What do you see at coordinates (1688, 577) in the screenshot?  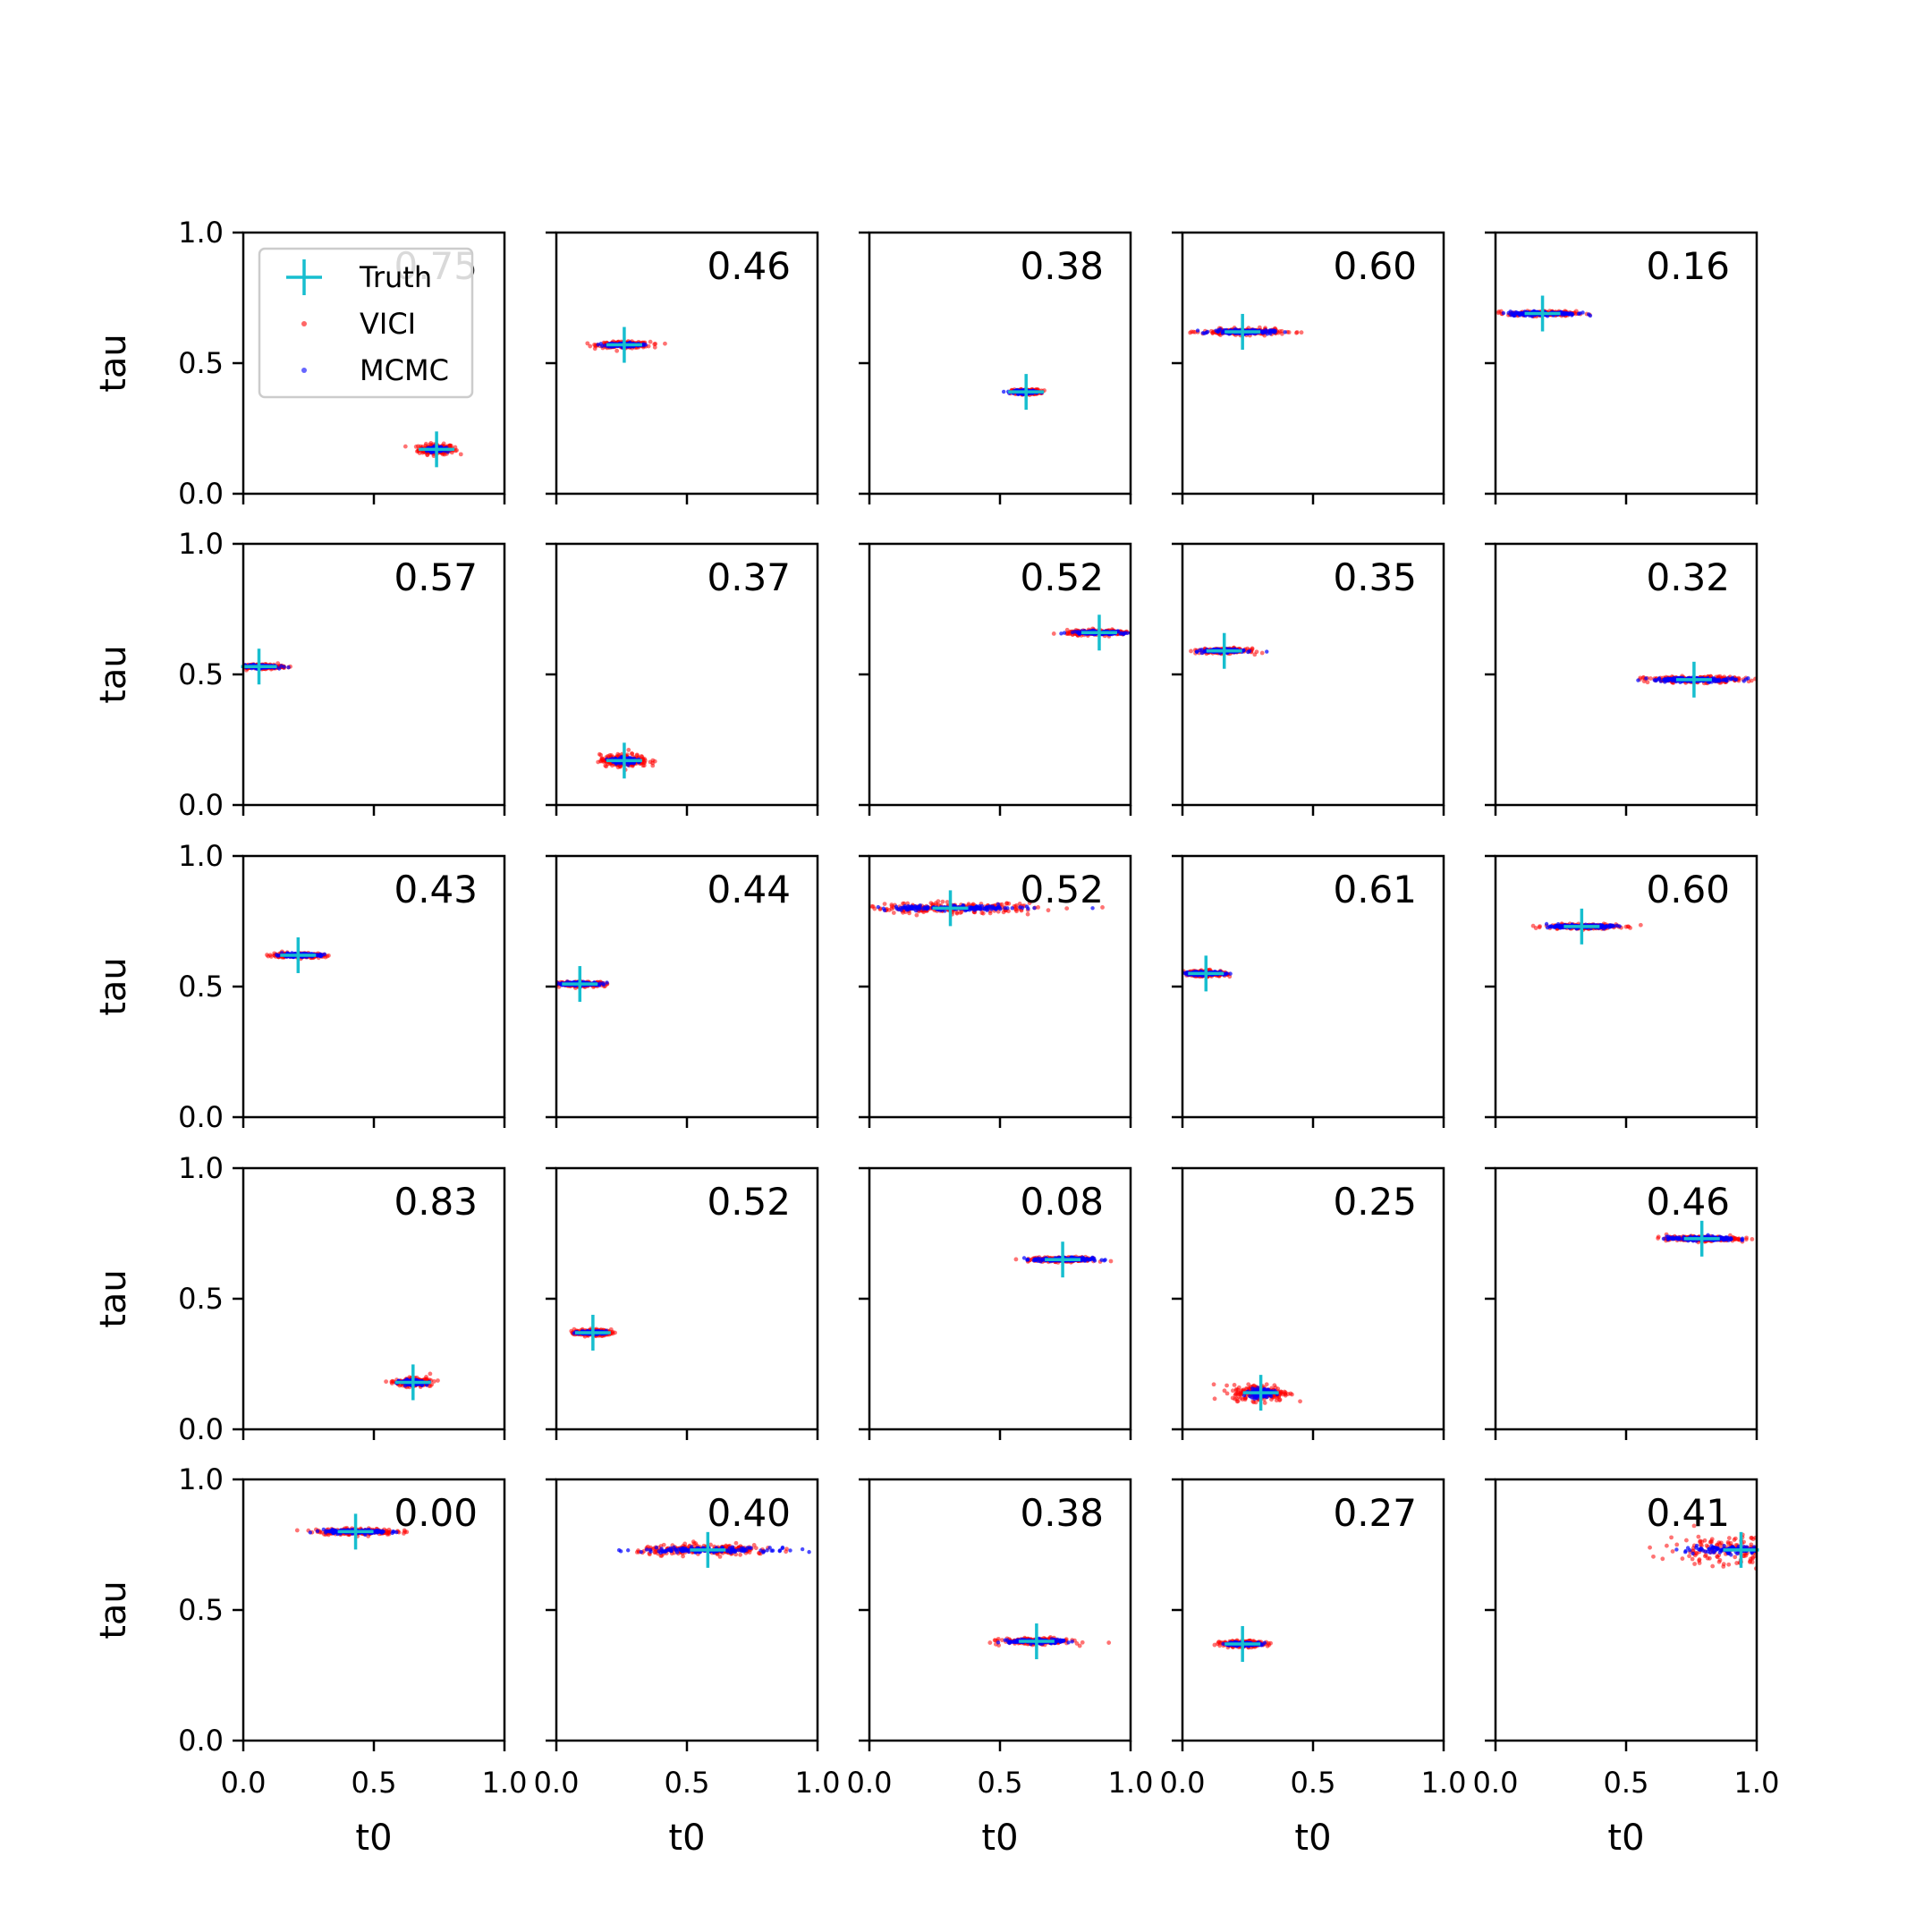 I see `panel-value-label: 0.32` at bounding box center [1688, 577].